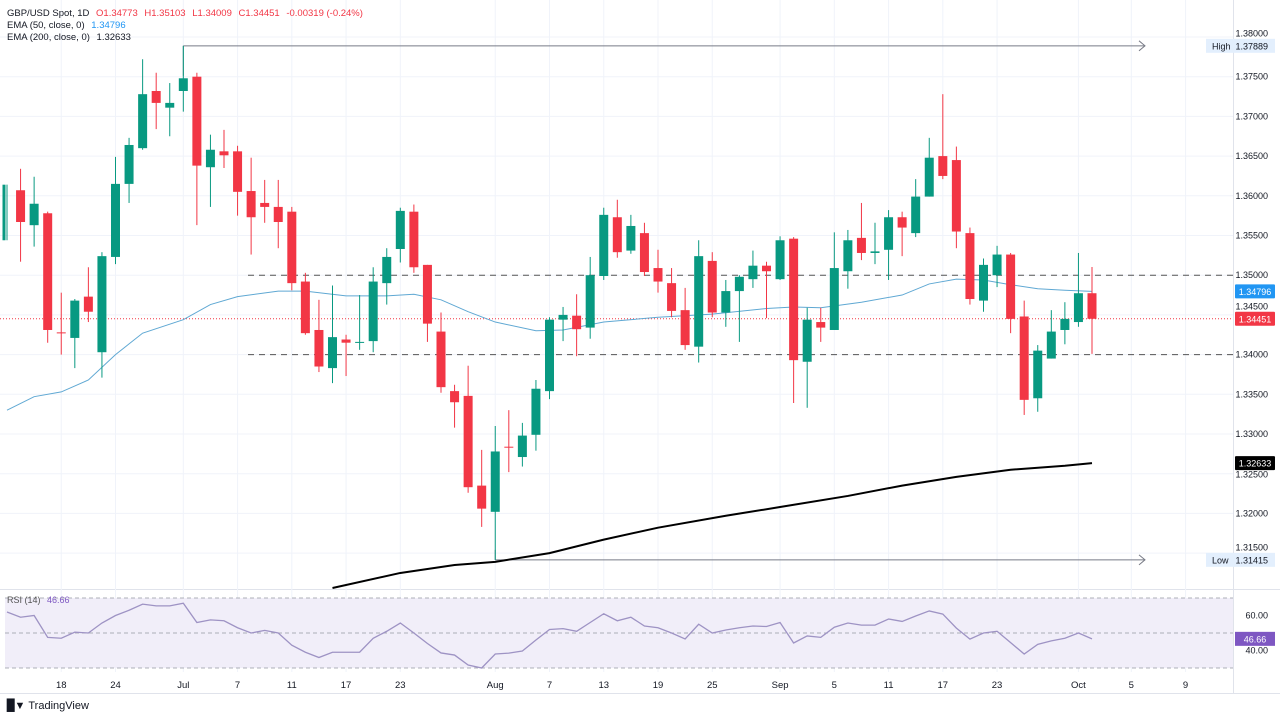  What do you see at coordinates (48, 37) in the screenshot?
I see `legend-ema200-label: EMA (200, close, 0)` at bounding box center [48, 37].